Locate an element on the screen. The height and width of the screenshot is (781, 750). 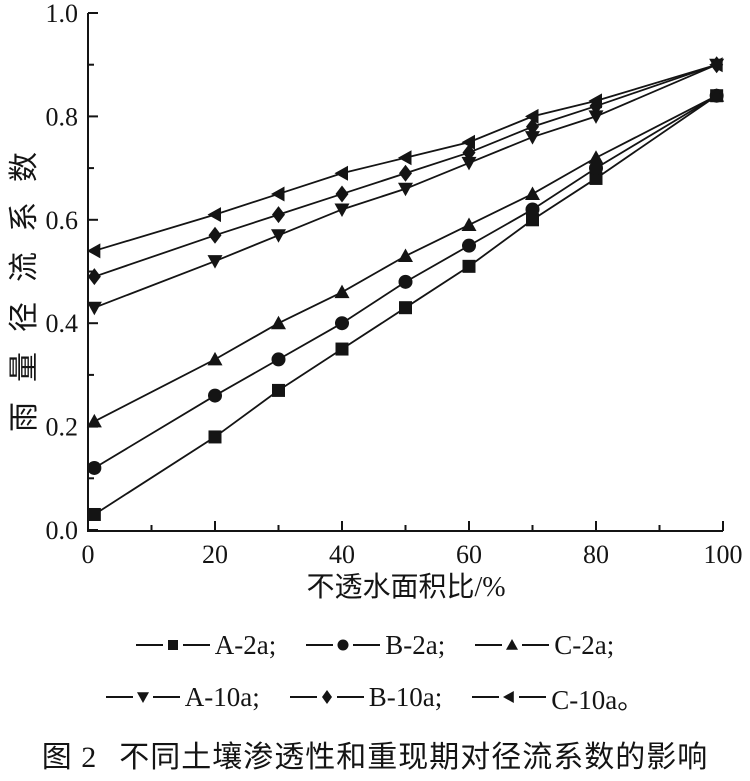
svg-text: 0.2 is located at coordinates (62, 427).